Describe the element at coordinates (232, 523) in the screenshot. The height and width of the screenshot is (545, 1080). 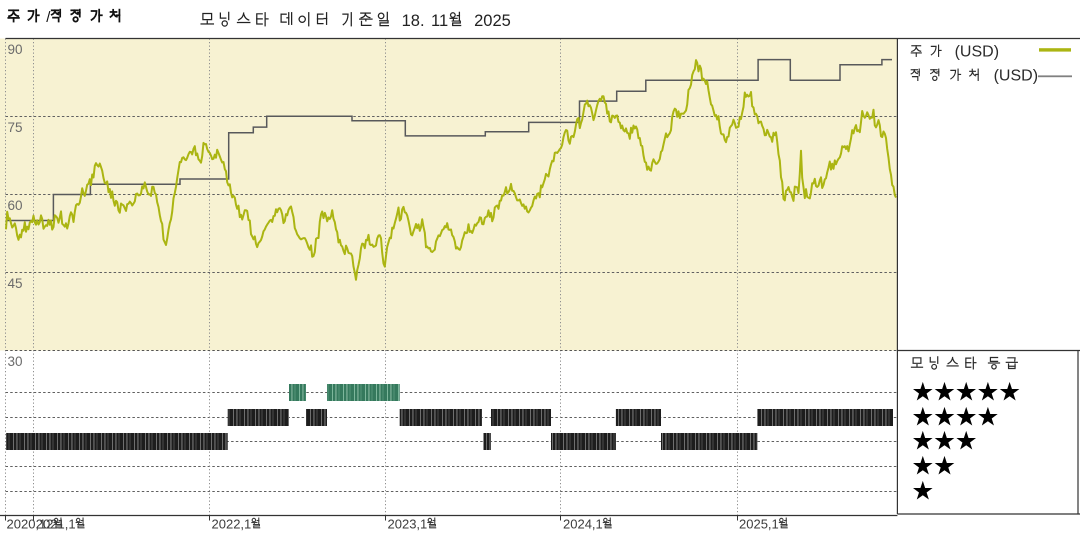
I see `svg-text: 2022,1` at that location.